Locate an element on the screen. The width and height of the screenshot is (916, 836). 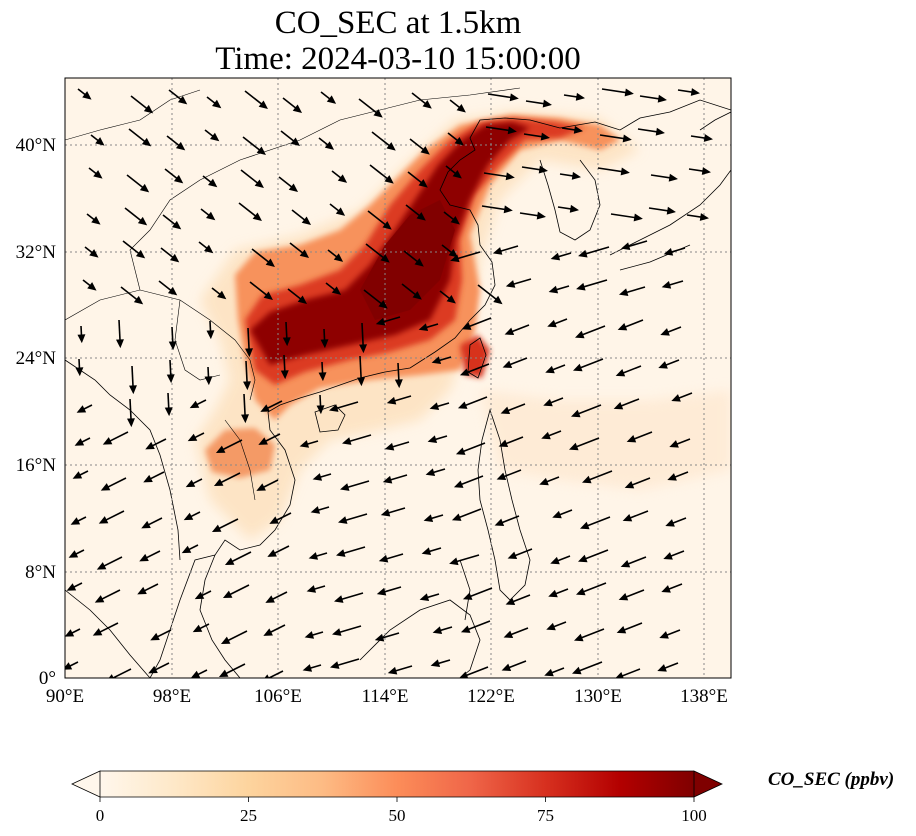
colorbar-extend-max is located at coordinates (708, 784).